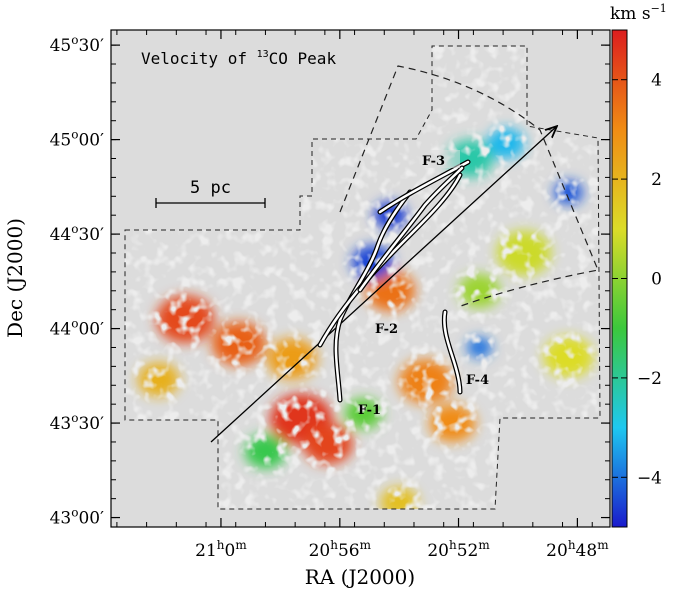 Image resolution: width=686 pixels, height=592 pixels. I want to click on colorbar-tick-label-0: 4, so click(656, 81).